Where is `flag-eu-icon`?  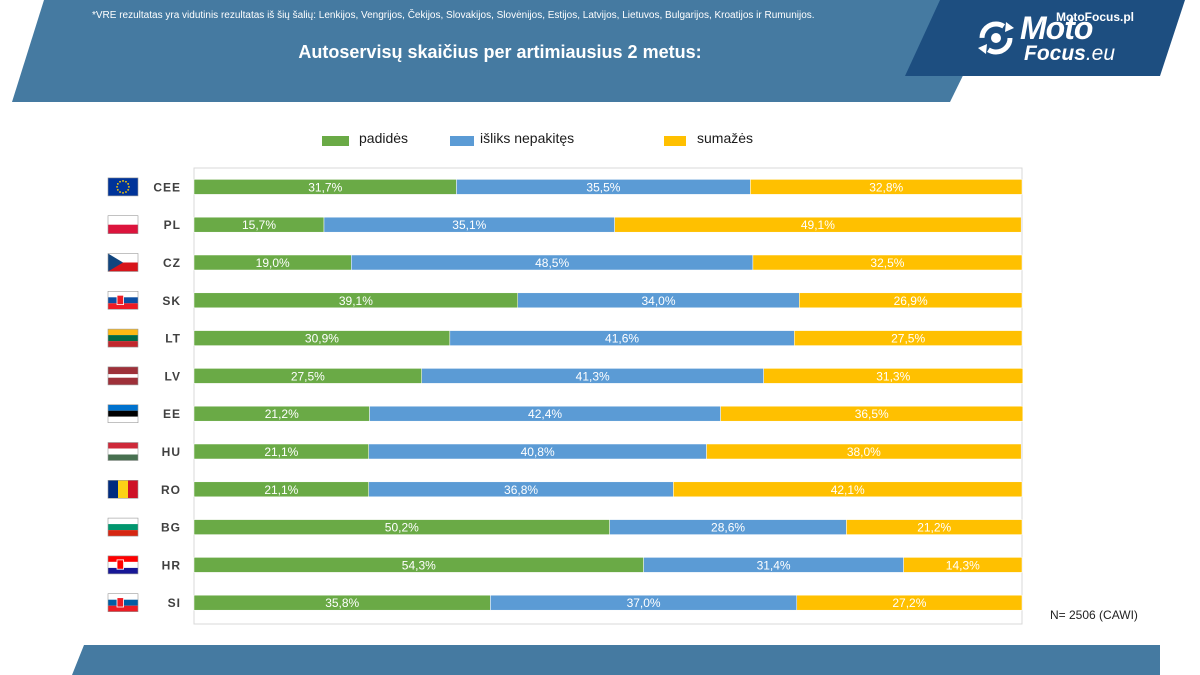 flag-eu-icon is located at coordinates (123, 187).